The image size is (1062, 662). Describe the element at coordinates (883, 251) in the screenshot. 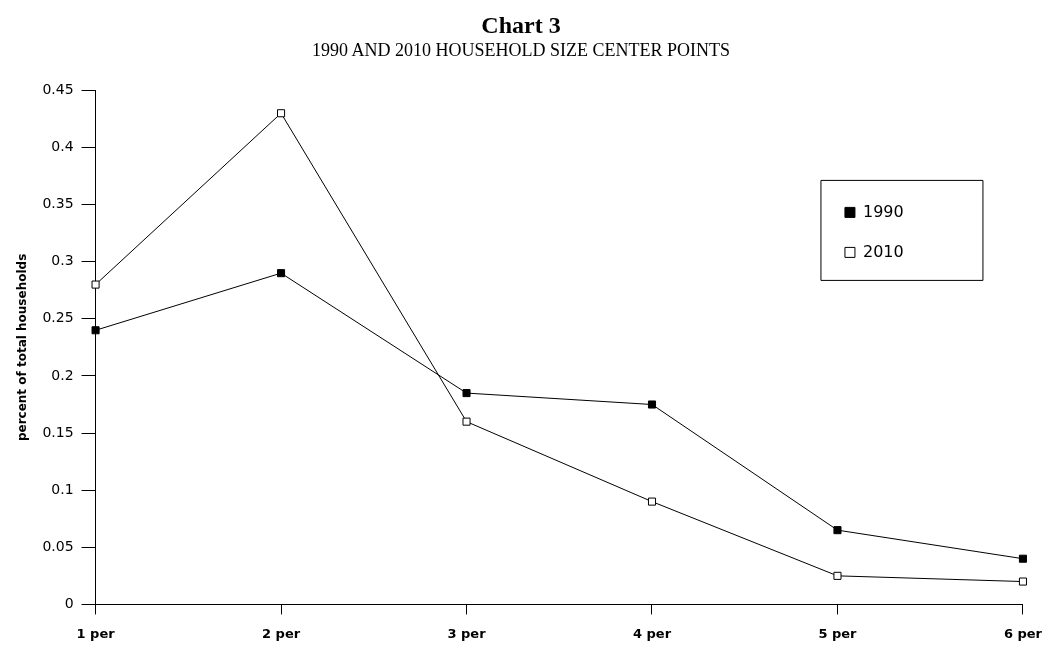

I see `legend-label: 2010` at that location.